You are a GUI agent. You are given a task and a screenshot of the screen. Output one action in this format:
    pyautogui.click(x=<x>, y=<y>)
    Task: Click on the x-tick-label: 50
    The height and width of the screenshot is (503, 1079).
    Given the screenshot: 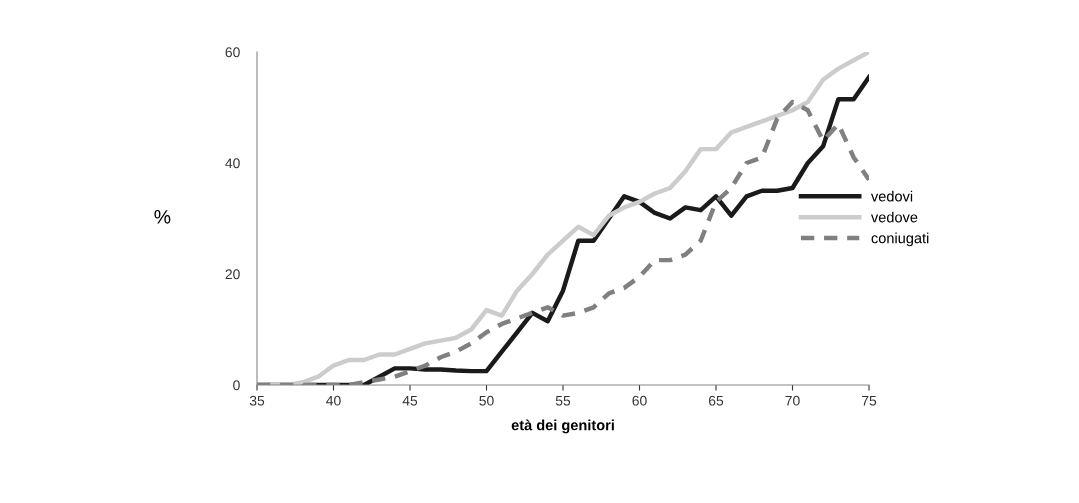 What is the action you would take?
    pyautogui.click(x=486, y=400)
    